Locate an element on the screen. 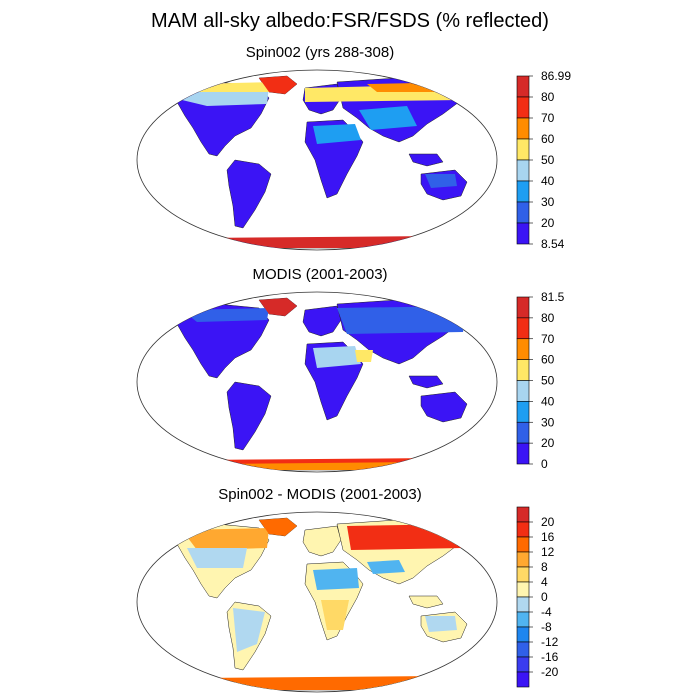  modis-sahara is located at coordinates (337, 357).